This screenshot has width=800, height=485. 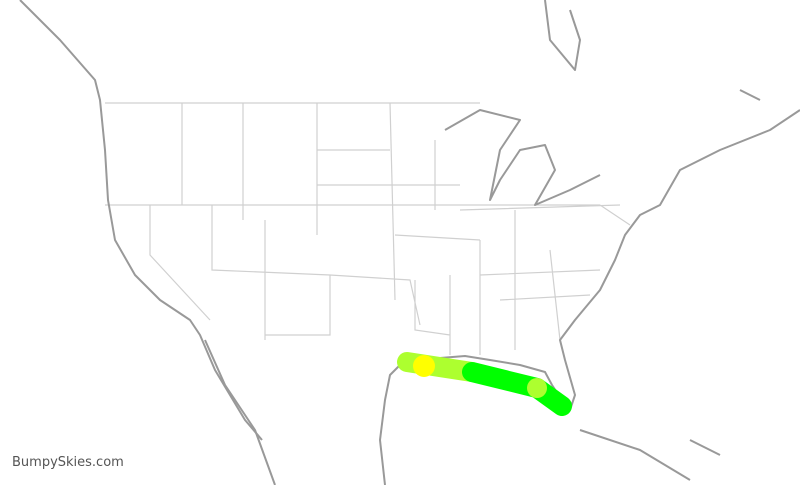 I want to click on flight-route, so click(x=484, y=384).